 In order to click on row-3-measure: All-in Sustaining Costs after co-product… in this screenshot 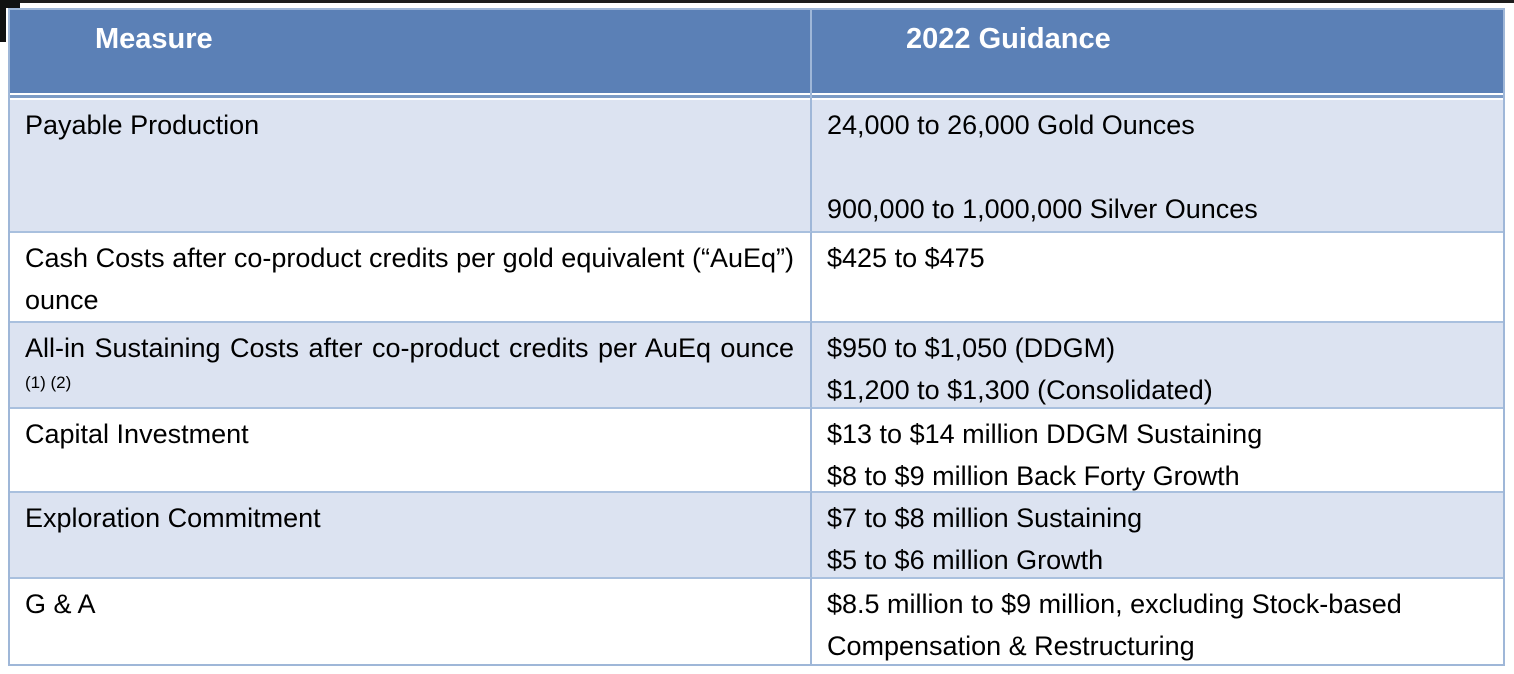, I will do `click(409, 348)`.